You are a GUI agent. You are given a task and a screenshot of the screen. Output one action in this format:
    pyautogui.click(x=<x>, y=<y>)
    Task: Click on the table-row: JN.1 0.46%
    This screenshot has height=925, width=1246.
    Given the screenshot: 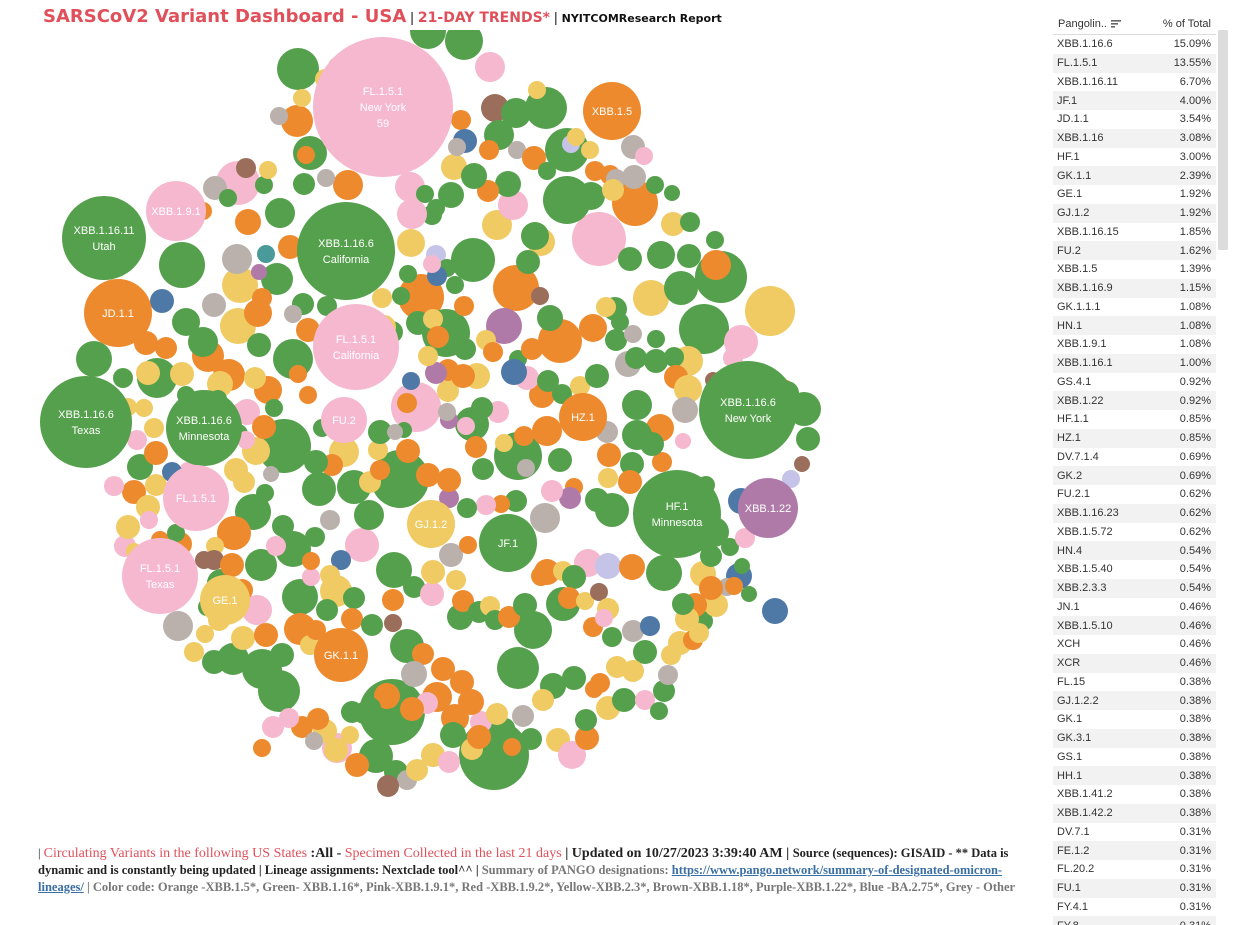 What is the action you would take?
    pyautogui.click(x=1134, y=607)
    